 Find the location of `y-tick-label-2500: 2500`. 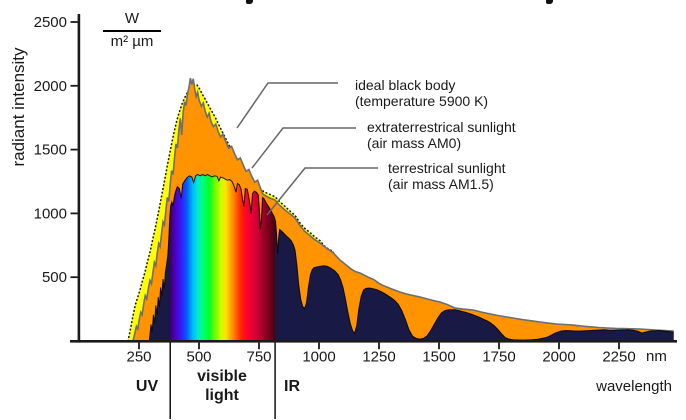

y-tick-label-2500: 2500 is located at coordinates (50, 22).